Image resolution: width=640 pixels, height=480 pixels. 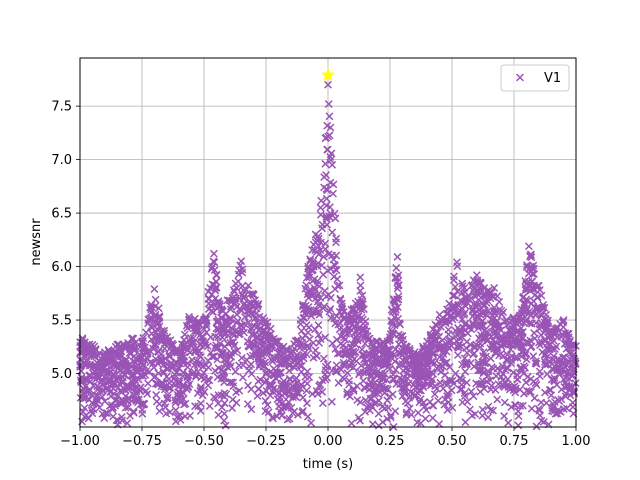 What do you see at coordinates (520, 77) in the screenshot?
I see `legend-marker-x-icon` at bounding box center [520, 77].